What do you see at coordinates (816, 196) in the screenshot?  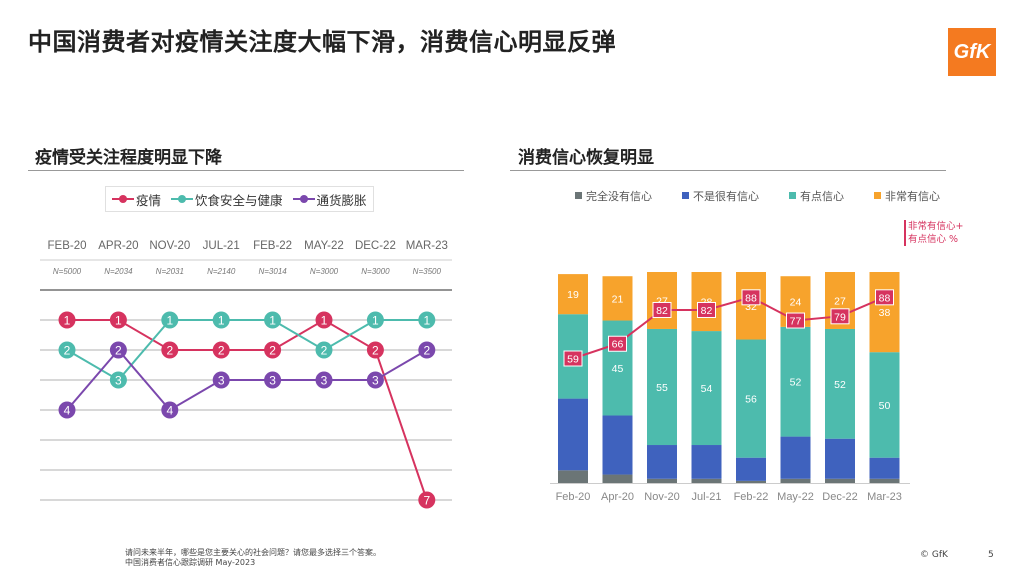 I see `legend-item-some-confidence: 有点信心` at bounding box center [816, 196].